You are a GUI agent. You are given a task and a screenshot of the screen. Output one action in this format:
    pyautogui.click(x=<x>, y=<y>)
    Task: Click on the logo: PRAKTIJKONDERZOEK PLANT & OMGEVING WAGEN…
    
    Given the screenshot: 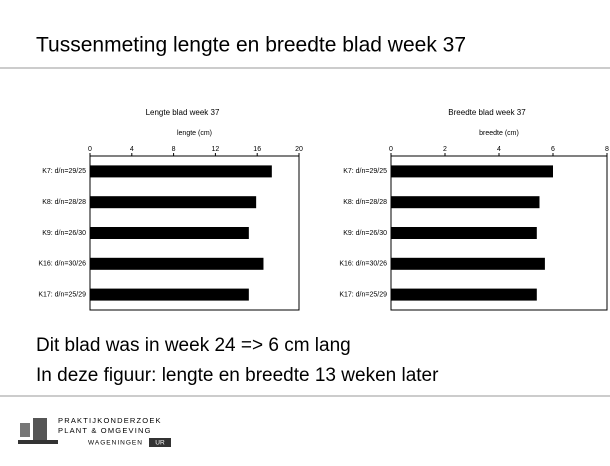 What is the action you would take?
    pyautogui.click(x=94, y=431)
    